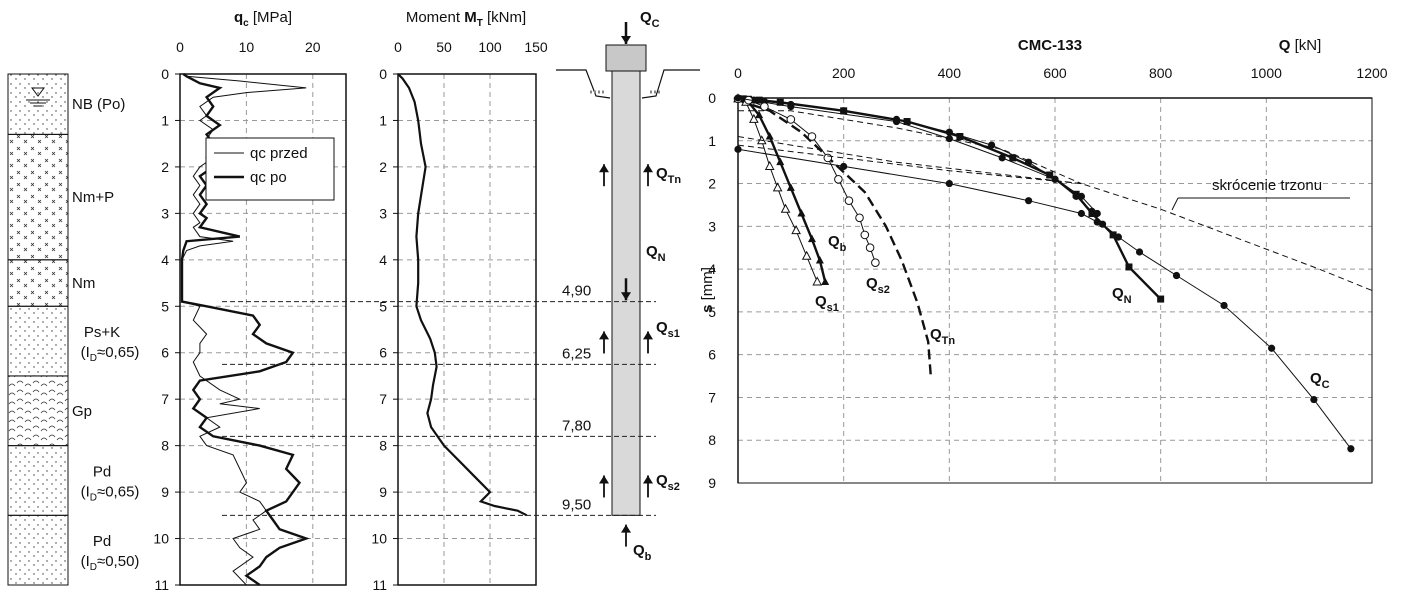 The height and width of the screenshot is (591, 1403). I want to click on x-tick-label: 50, so click(444, 47).